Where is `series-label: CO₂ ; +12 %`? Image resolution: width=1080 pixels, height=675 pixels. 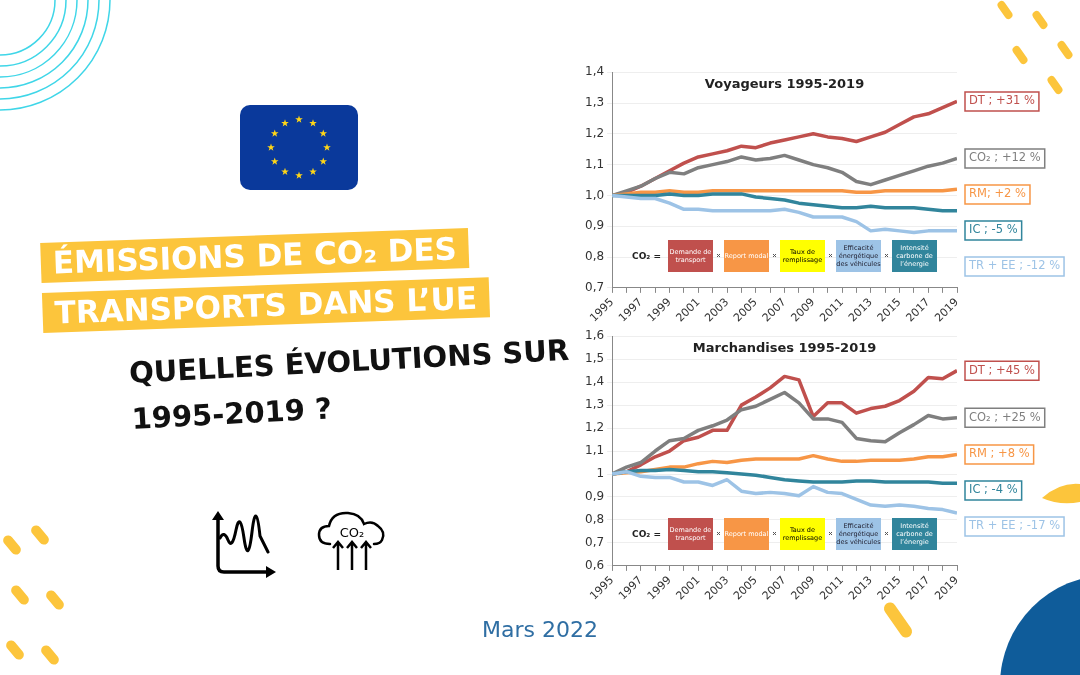
series-label: CO₂ ; +12 % is located at coordinates (1005, 157).